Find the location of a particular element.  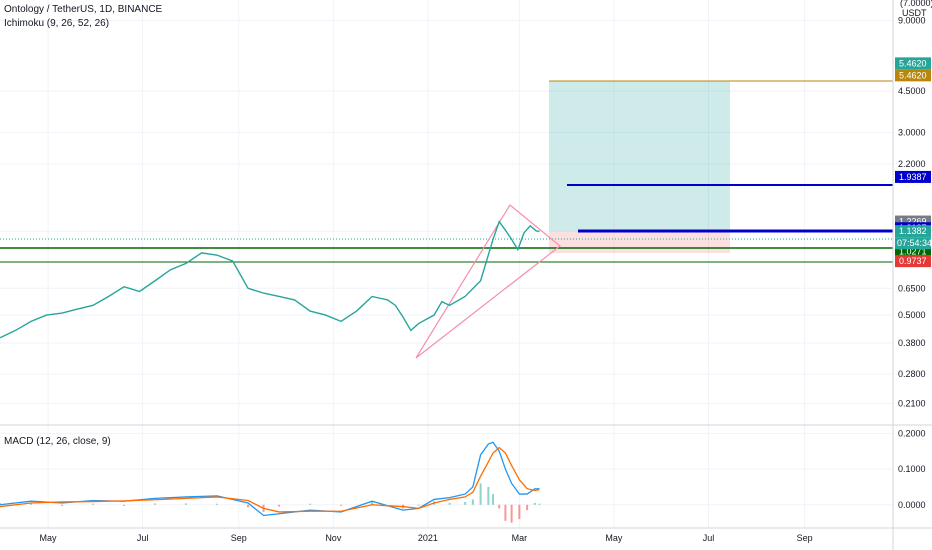

y-tick-label: 0.2100 is located at coordinates (912, 403).